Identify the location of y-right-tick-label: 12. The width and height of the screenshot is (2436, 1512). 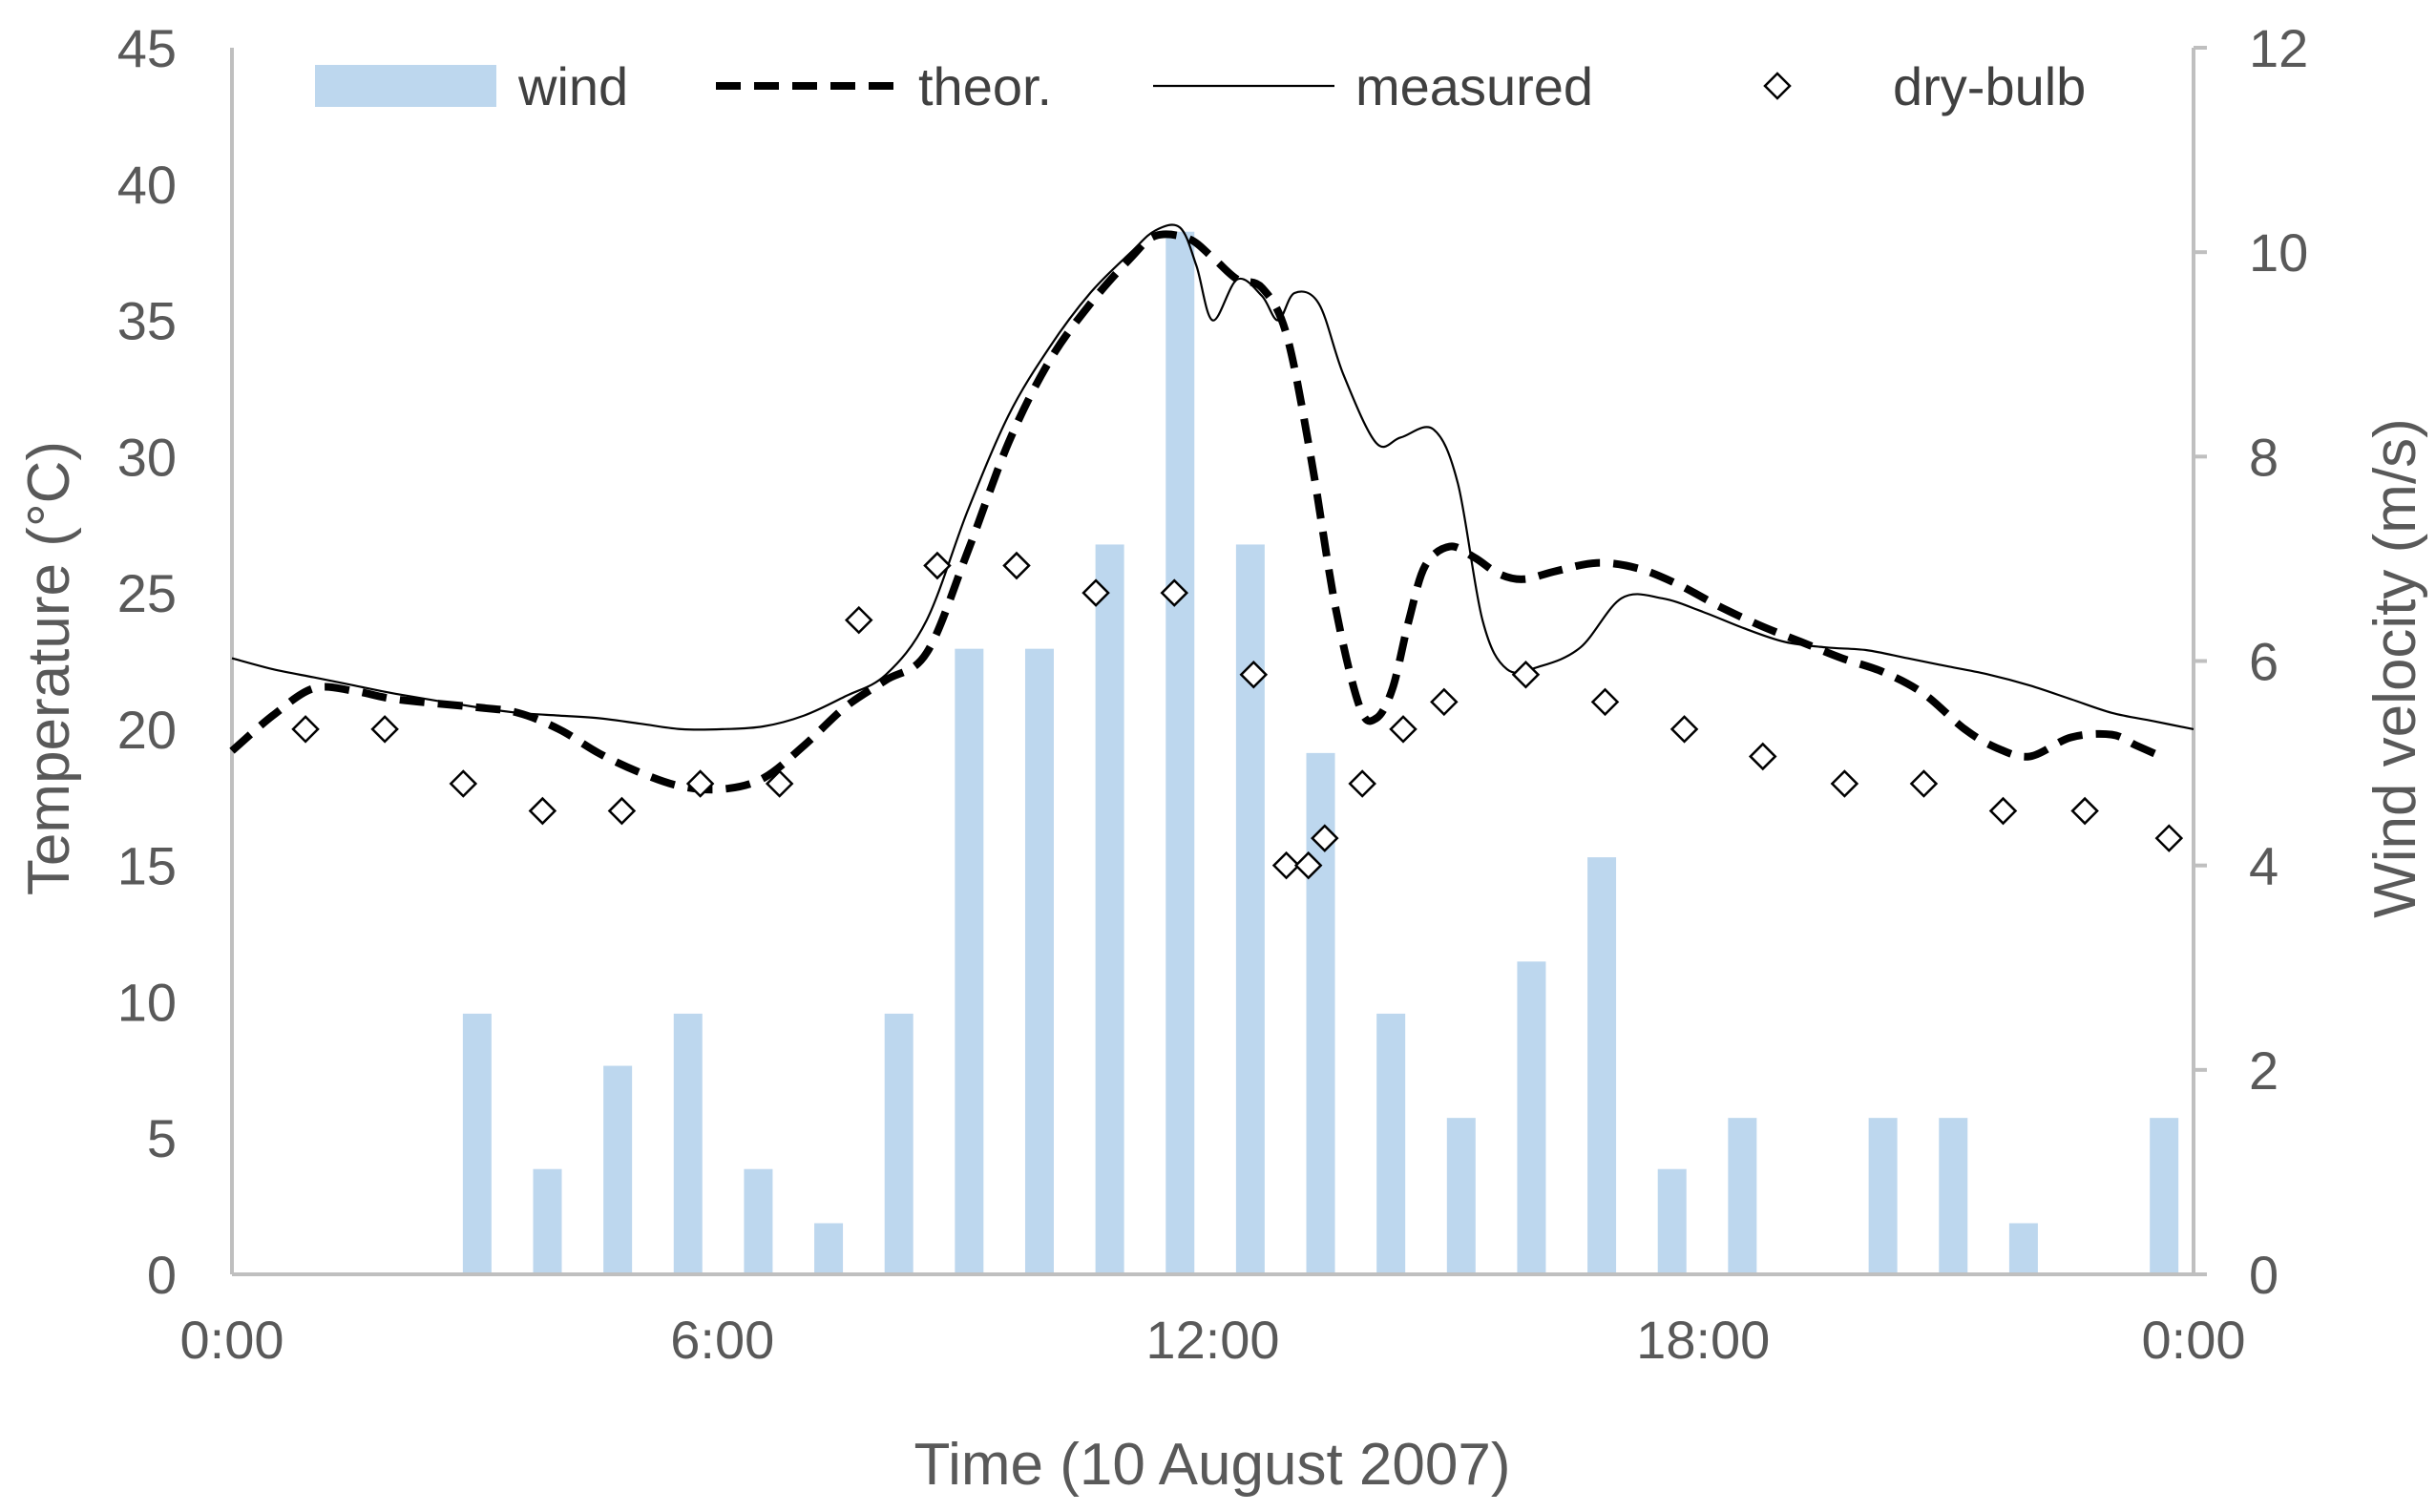
(2278, 48).